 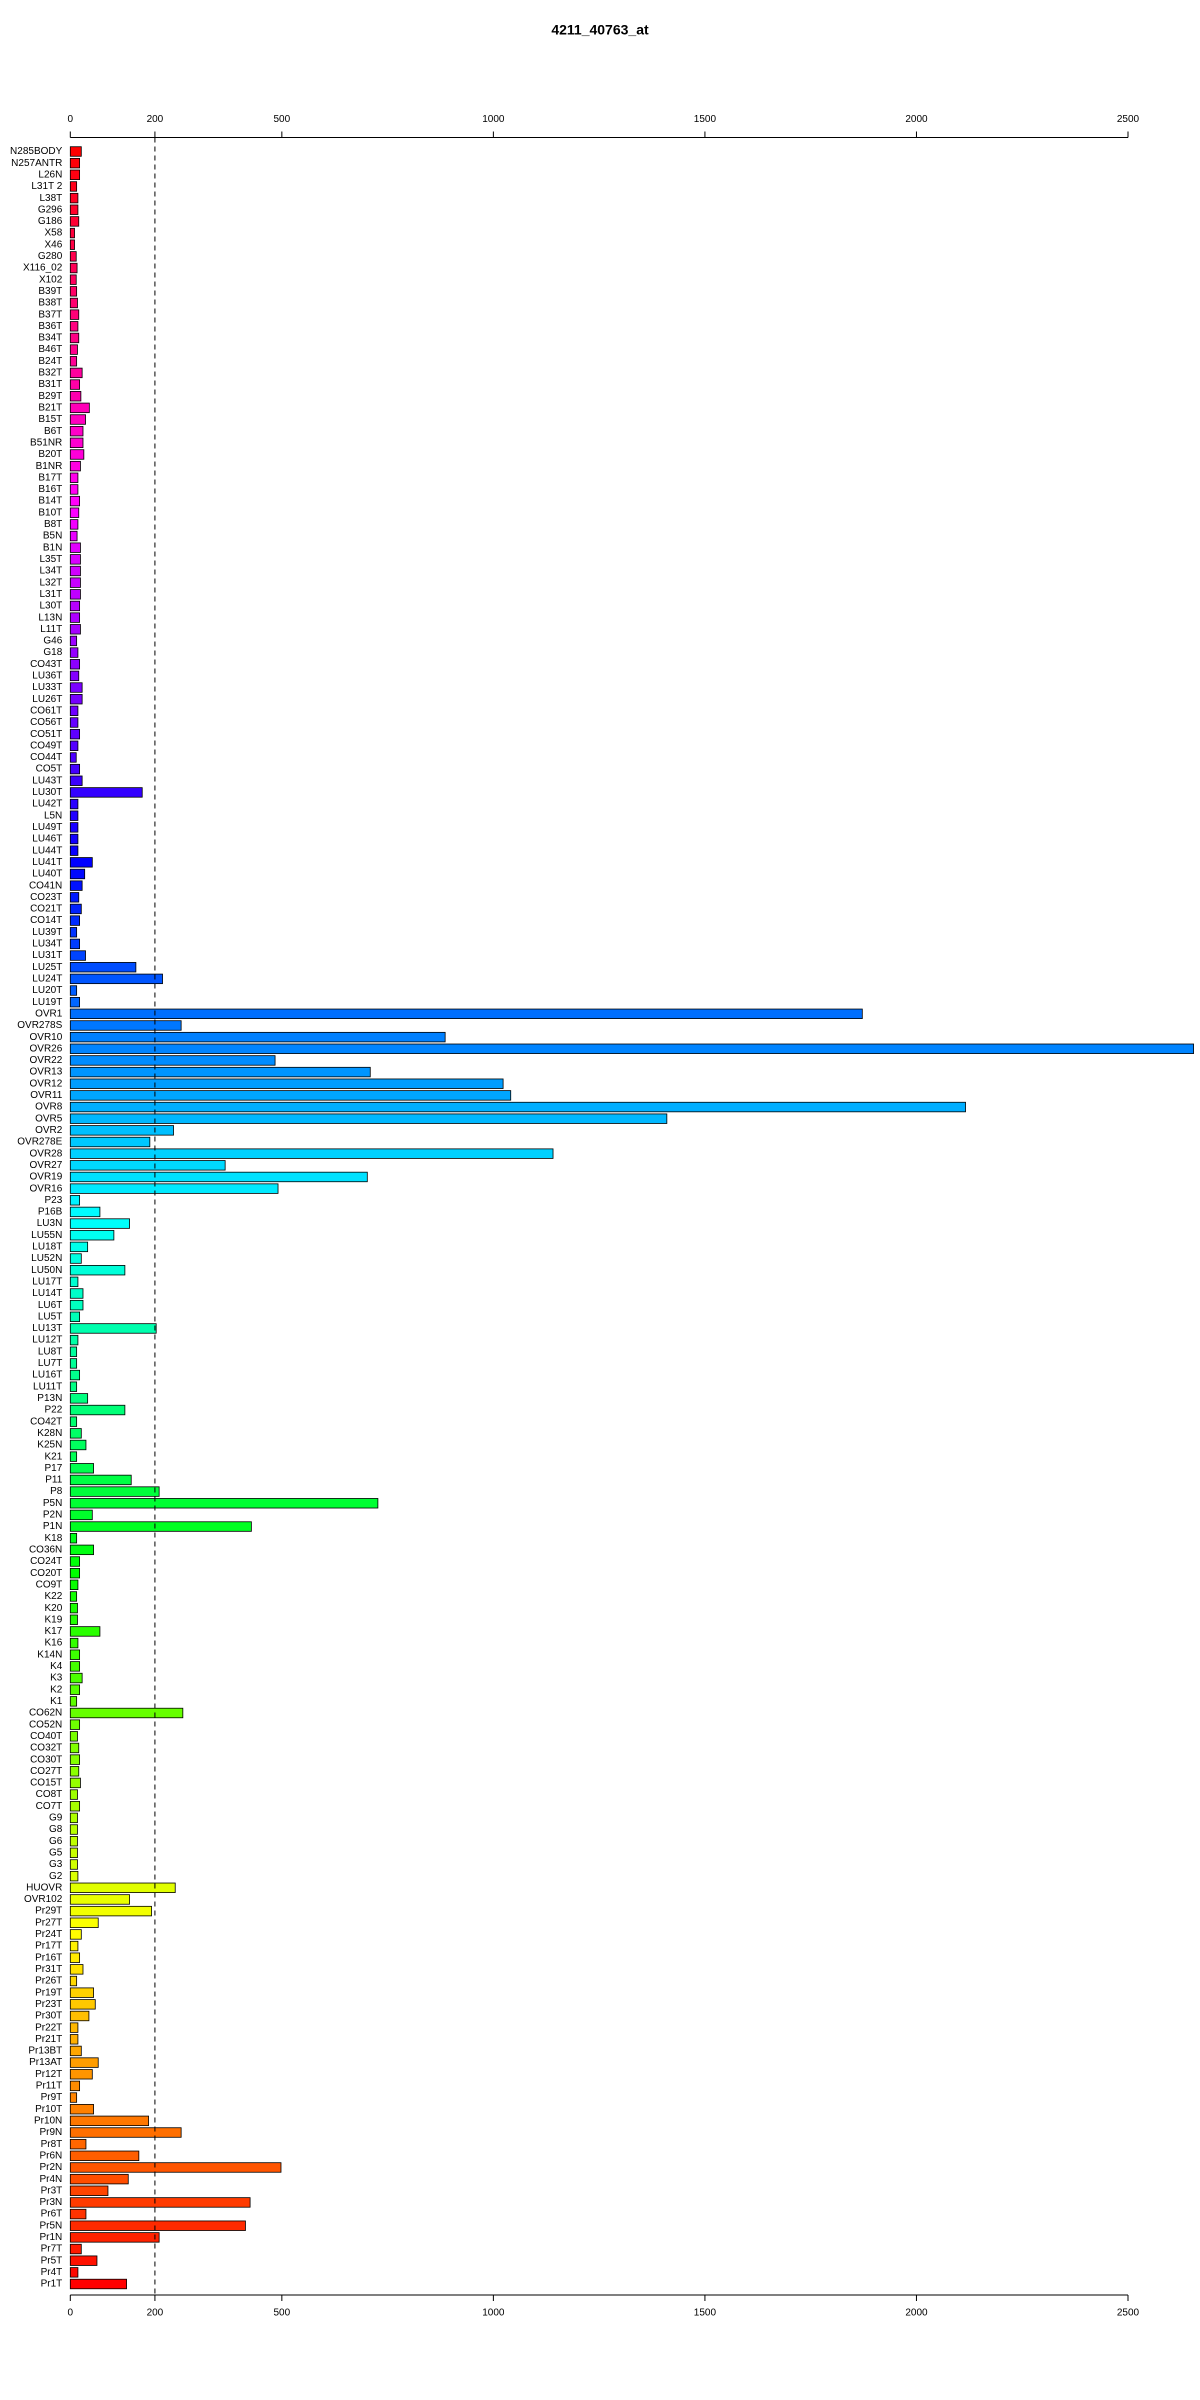 What do you see at coordinates (53, 1480) in the screenshot?
I see `y-tick-label: P11` at bounding box center [53, 1480].